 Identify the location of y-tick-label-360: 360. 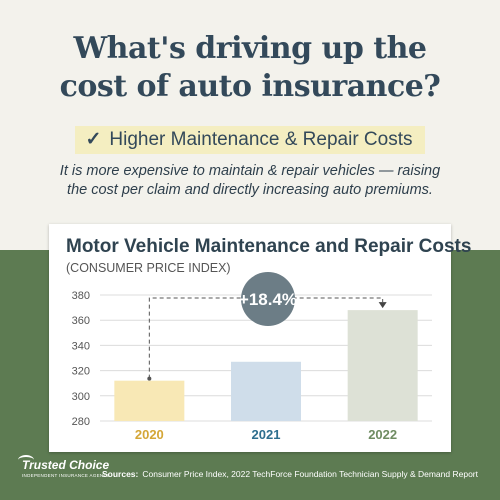
(81, 321).